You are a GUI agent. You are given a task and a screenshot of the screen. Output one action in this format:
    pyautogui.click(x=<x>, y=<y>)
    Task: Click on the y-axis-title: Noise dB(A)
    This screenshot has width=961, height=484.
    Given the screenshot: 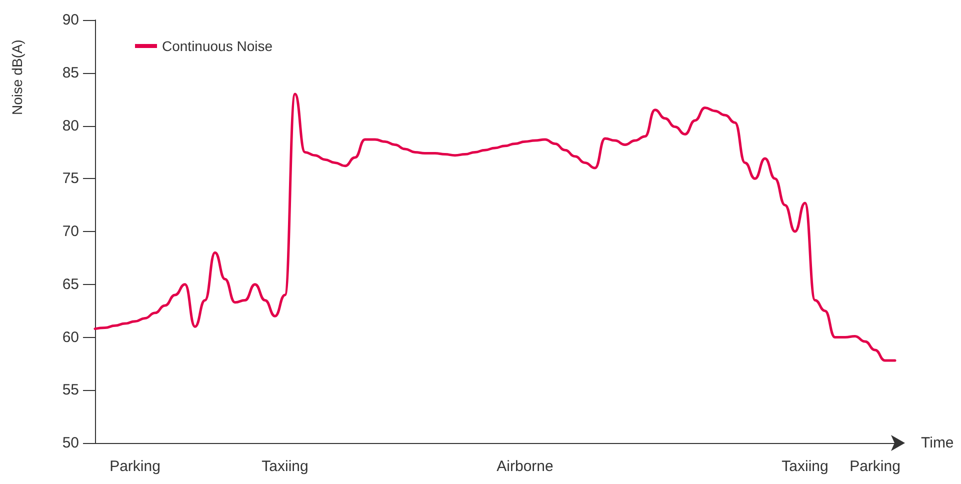 What is the action you would take?
    pyautogui.click(x=17, y=77)
    